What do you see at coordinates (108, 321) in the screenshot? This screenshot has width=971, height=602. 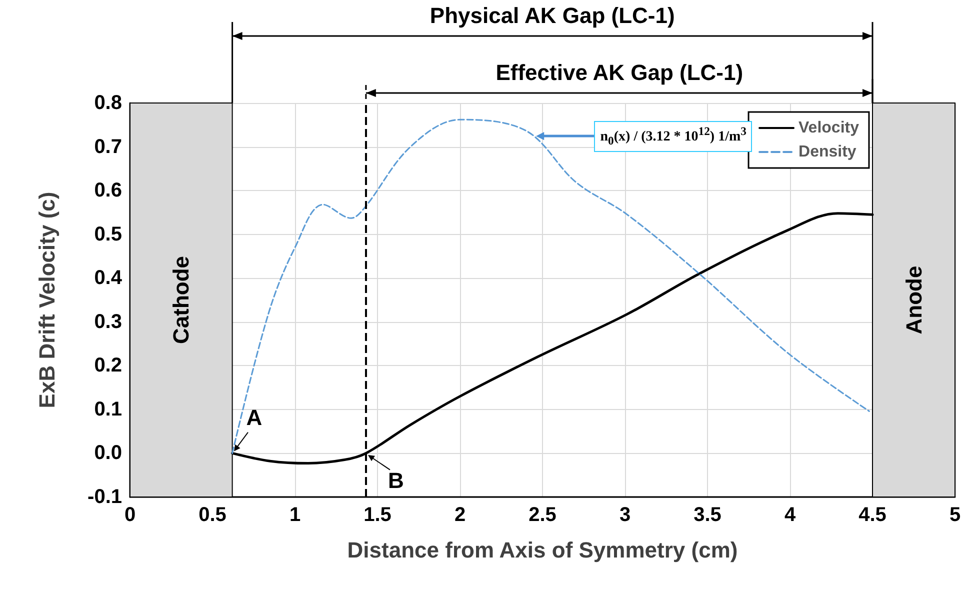 I see `y-tick-label: 0.3` at bounding box center [108, 321].